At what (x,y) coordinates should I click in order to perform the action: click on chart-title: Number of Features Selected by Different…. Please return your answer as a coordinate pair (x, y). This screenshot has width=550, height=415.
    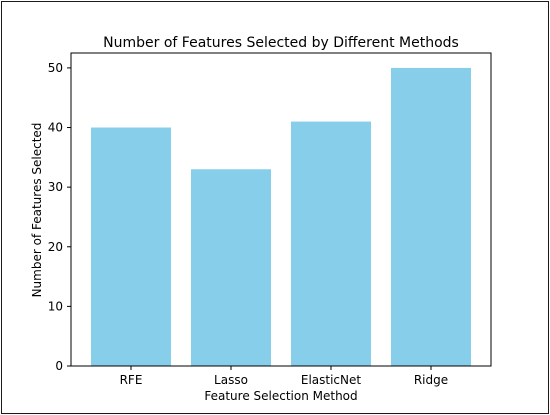
    Looking at the image, I should click on (281, 43).